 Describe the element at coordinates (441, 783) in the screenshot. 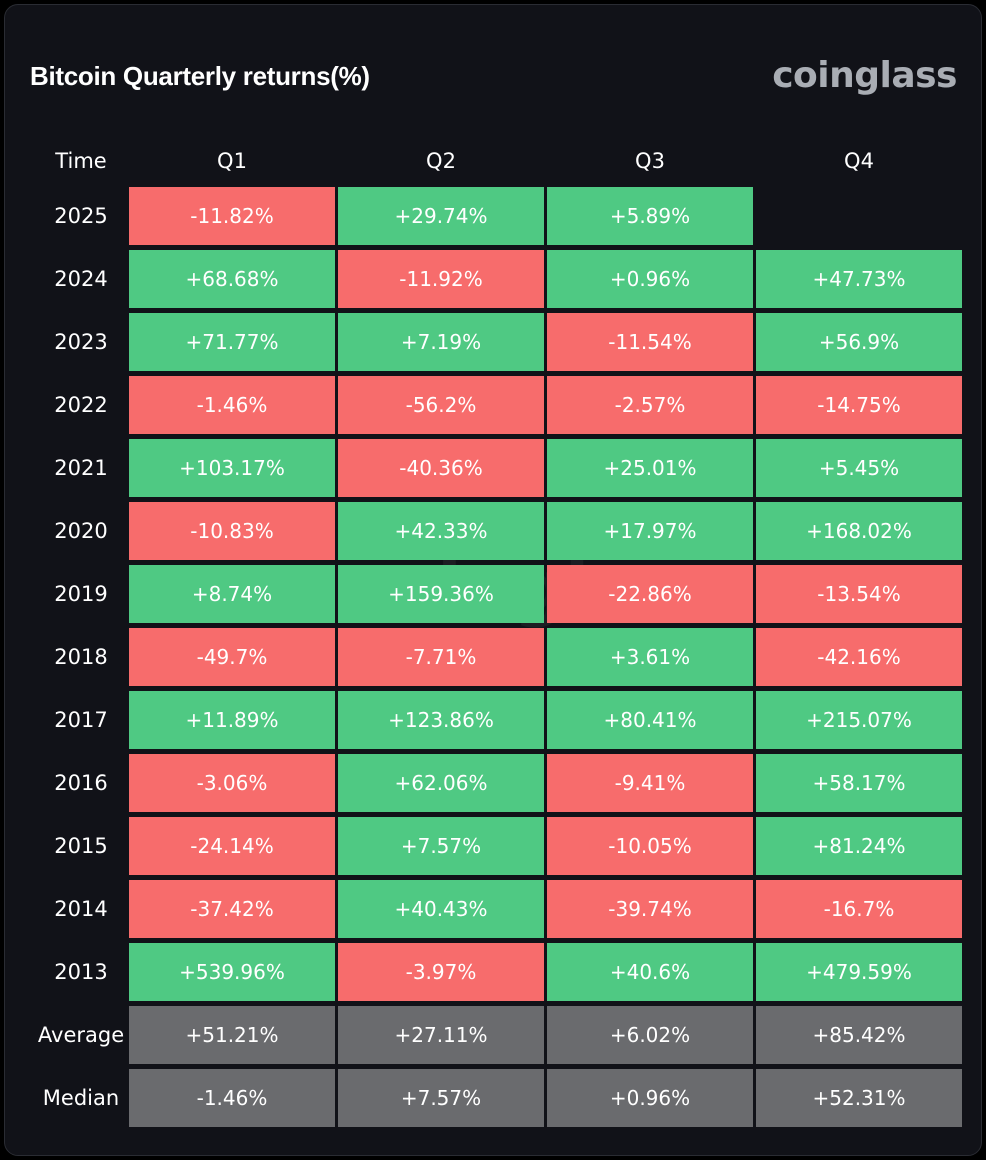

I see `return-cell: +62.06%` at that location.